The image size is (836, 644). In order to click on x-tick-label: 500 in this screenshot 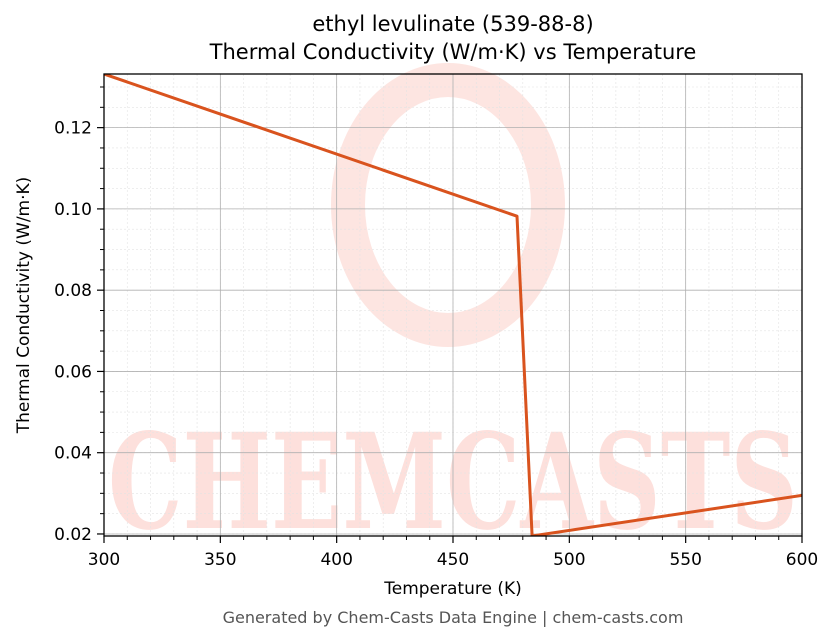, I will do `click(569, 560)`.